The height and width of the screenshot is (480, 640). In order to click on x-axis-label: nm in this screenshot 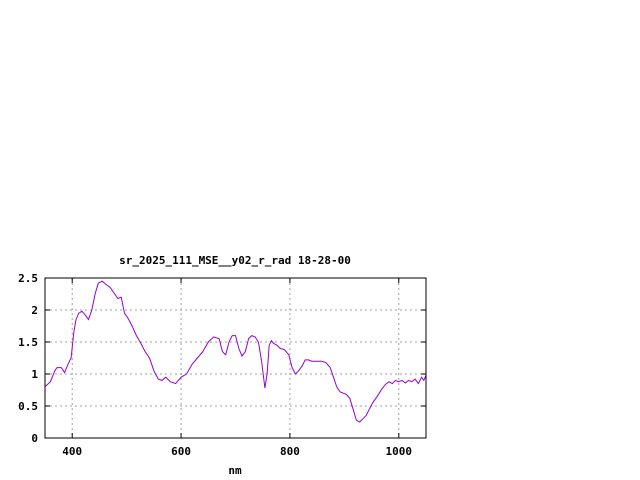, I will do `click(235, 470)`.